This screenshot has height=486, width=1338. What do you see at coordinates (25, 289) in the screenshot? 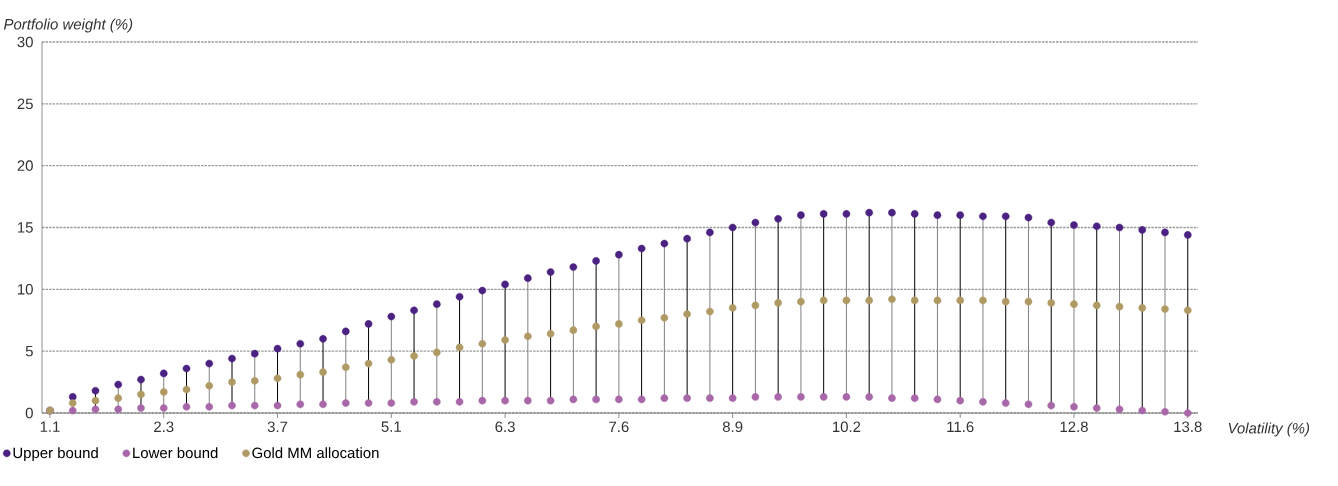
I see `y-tick-label: 10` at bounding box center [25, 289].